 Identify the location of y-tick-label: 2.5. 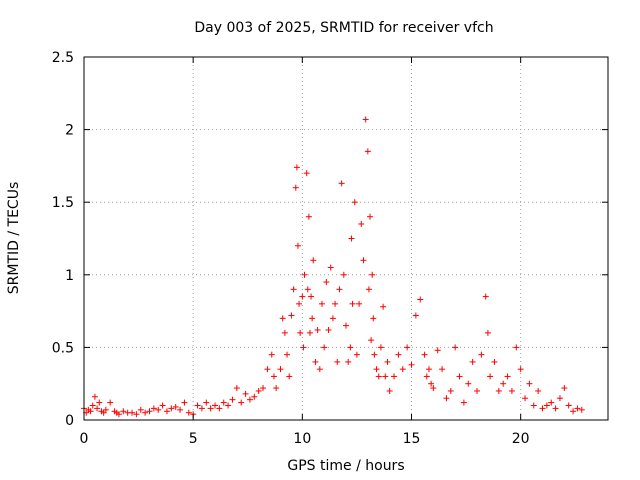
(63, 58).